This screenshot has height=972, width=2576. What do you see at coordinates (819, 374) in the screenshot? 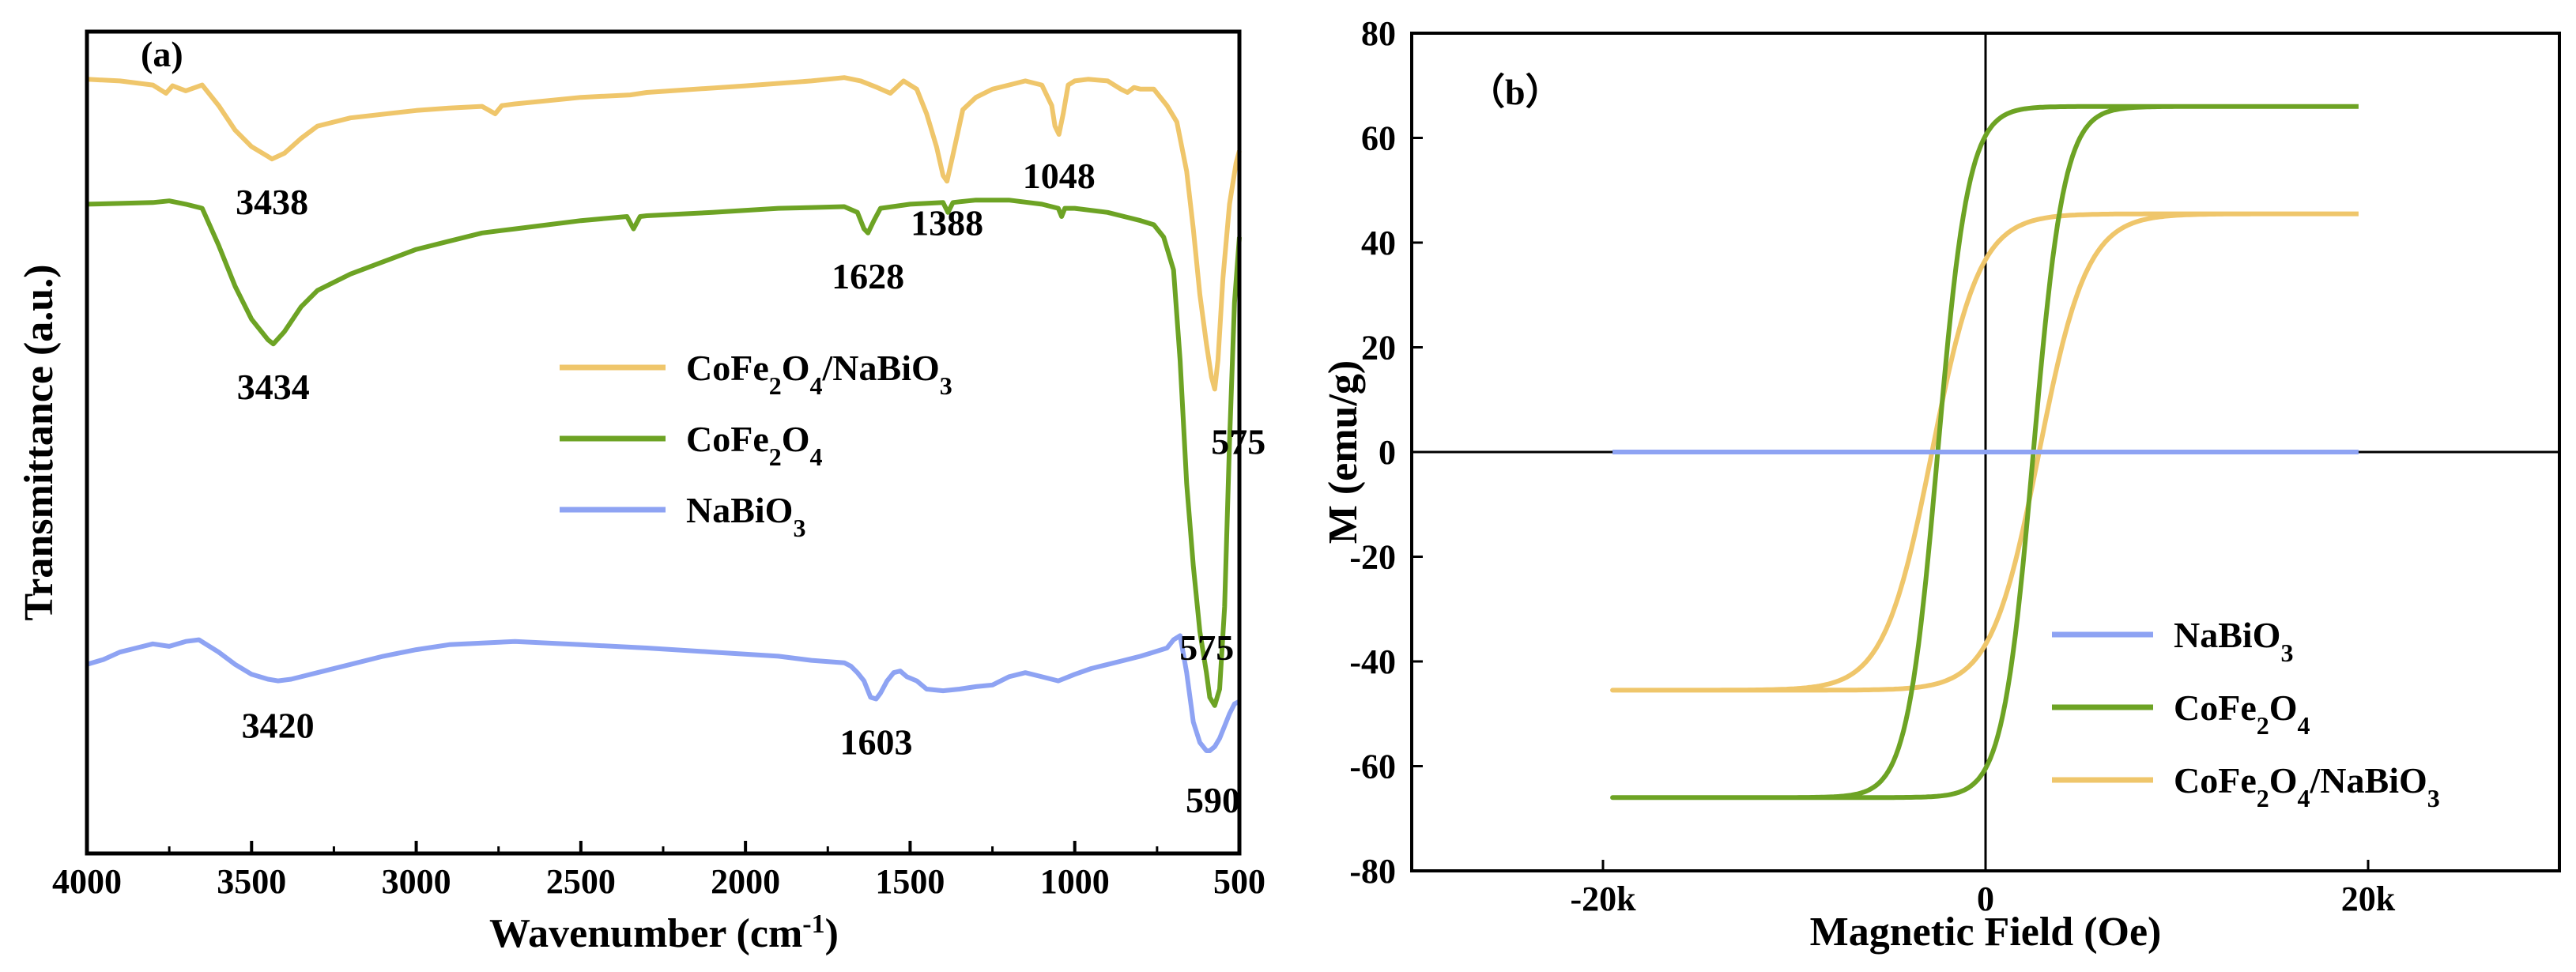
I see `ftir-legend-label: CoFe2O4/NaBiO3` at bounding box center [819, 374].